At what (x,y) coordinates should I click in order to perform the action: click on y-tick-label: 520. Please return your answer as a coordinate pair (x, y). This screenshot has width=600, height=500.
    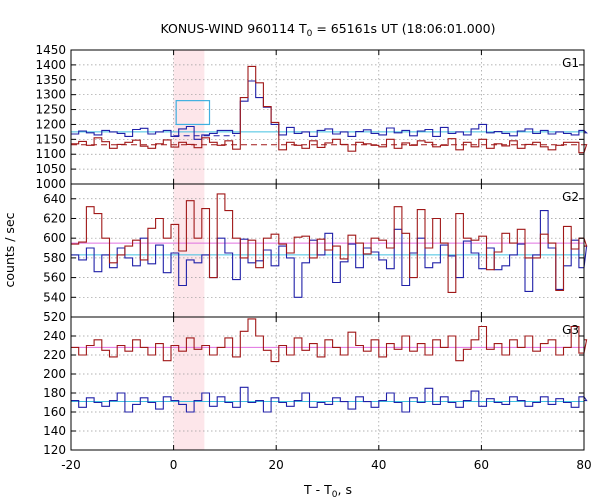
    Looking at the image, I should click on (54, 317).